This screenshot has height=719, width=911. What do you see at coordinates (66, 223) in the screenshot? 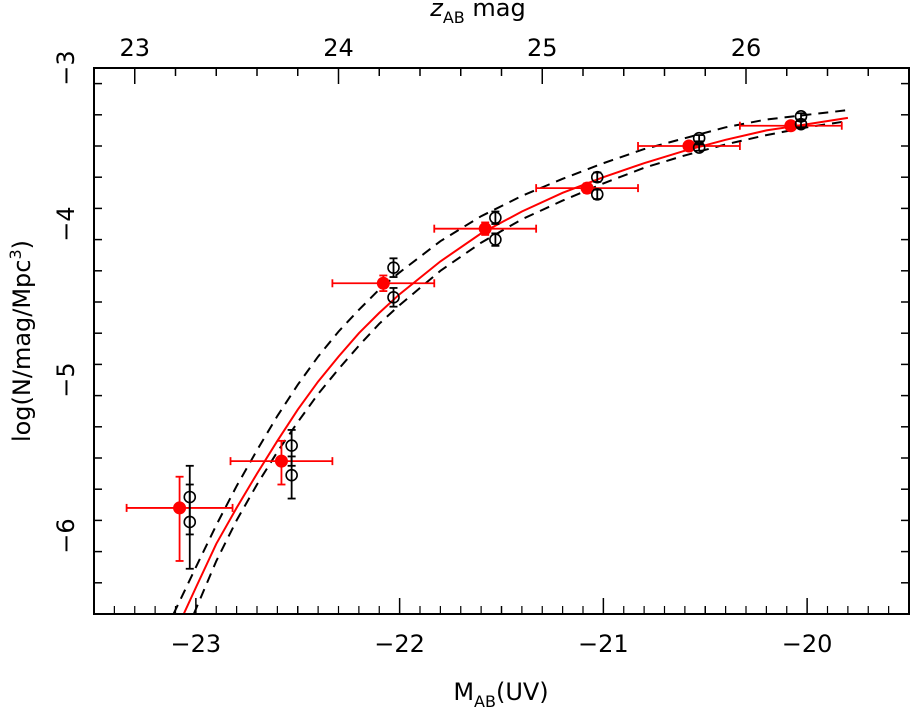
I see `y-tick-label: −4` at bounding box center [66, 223].